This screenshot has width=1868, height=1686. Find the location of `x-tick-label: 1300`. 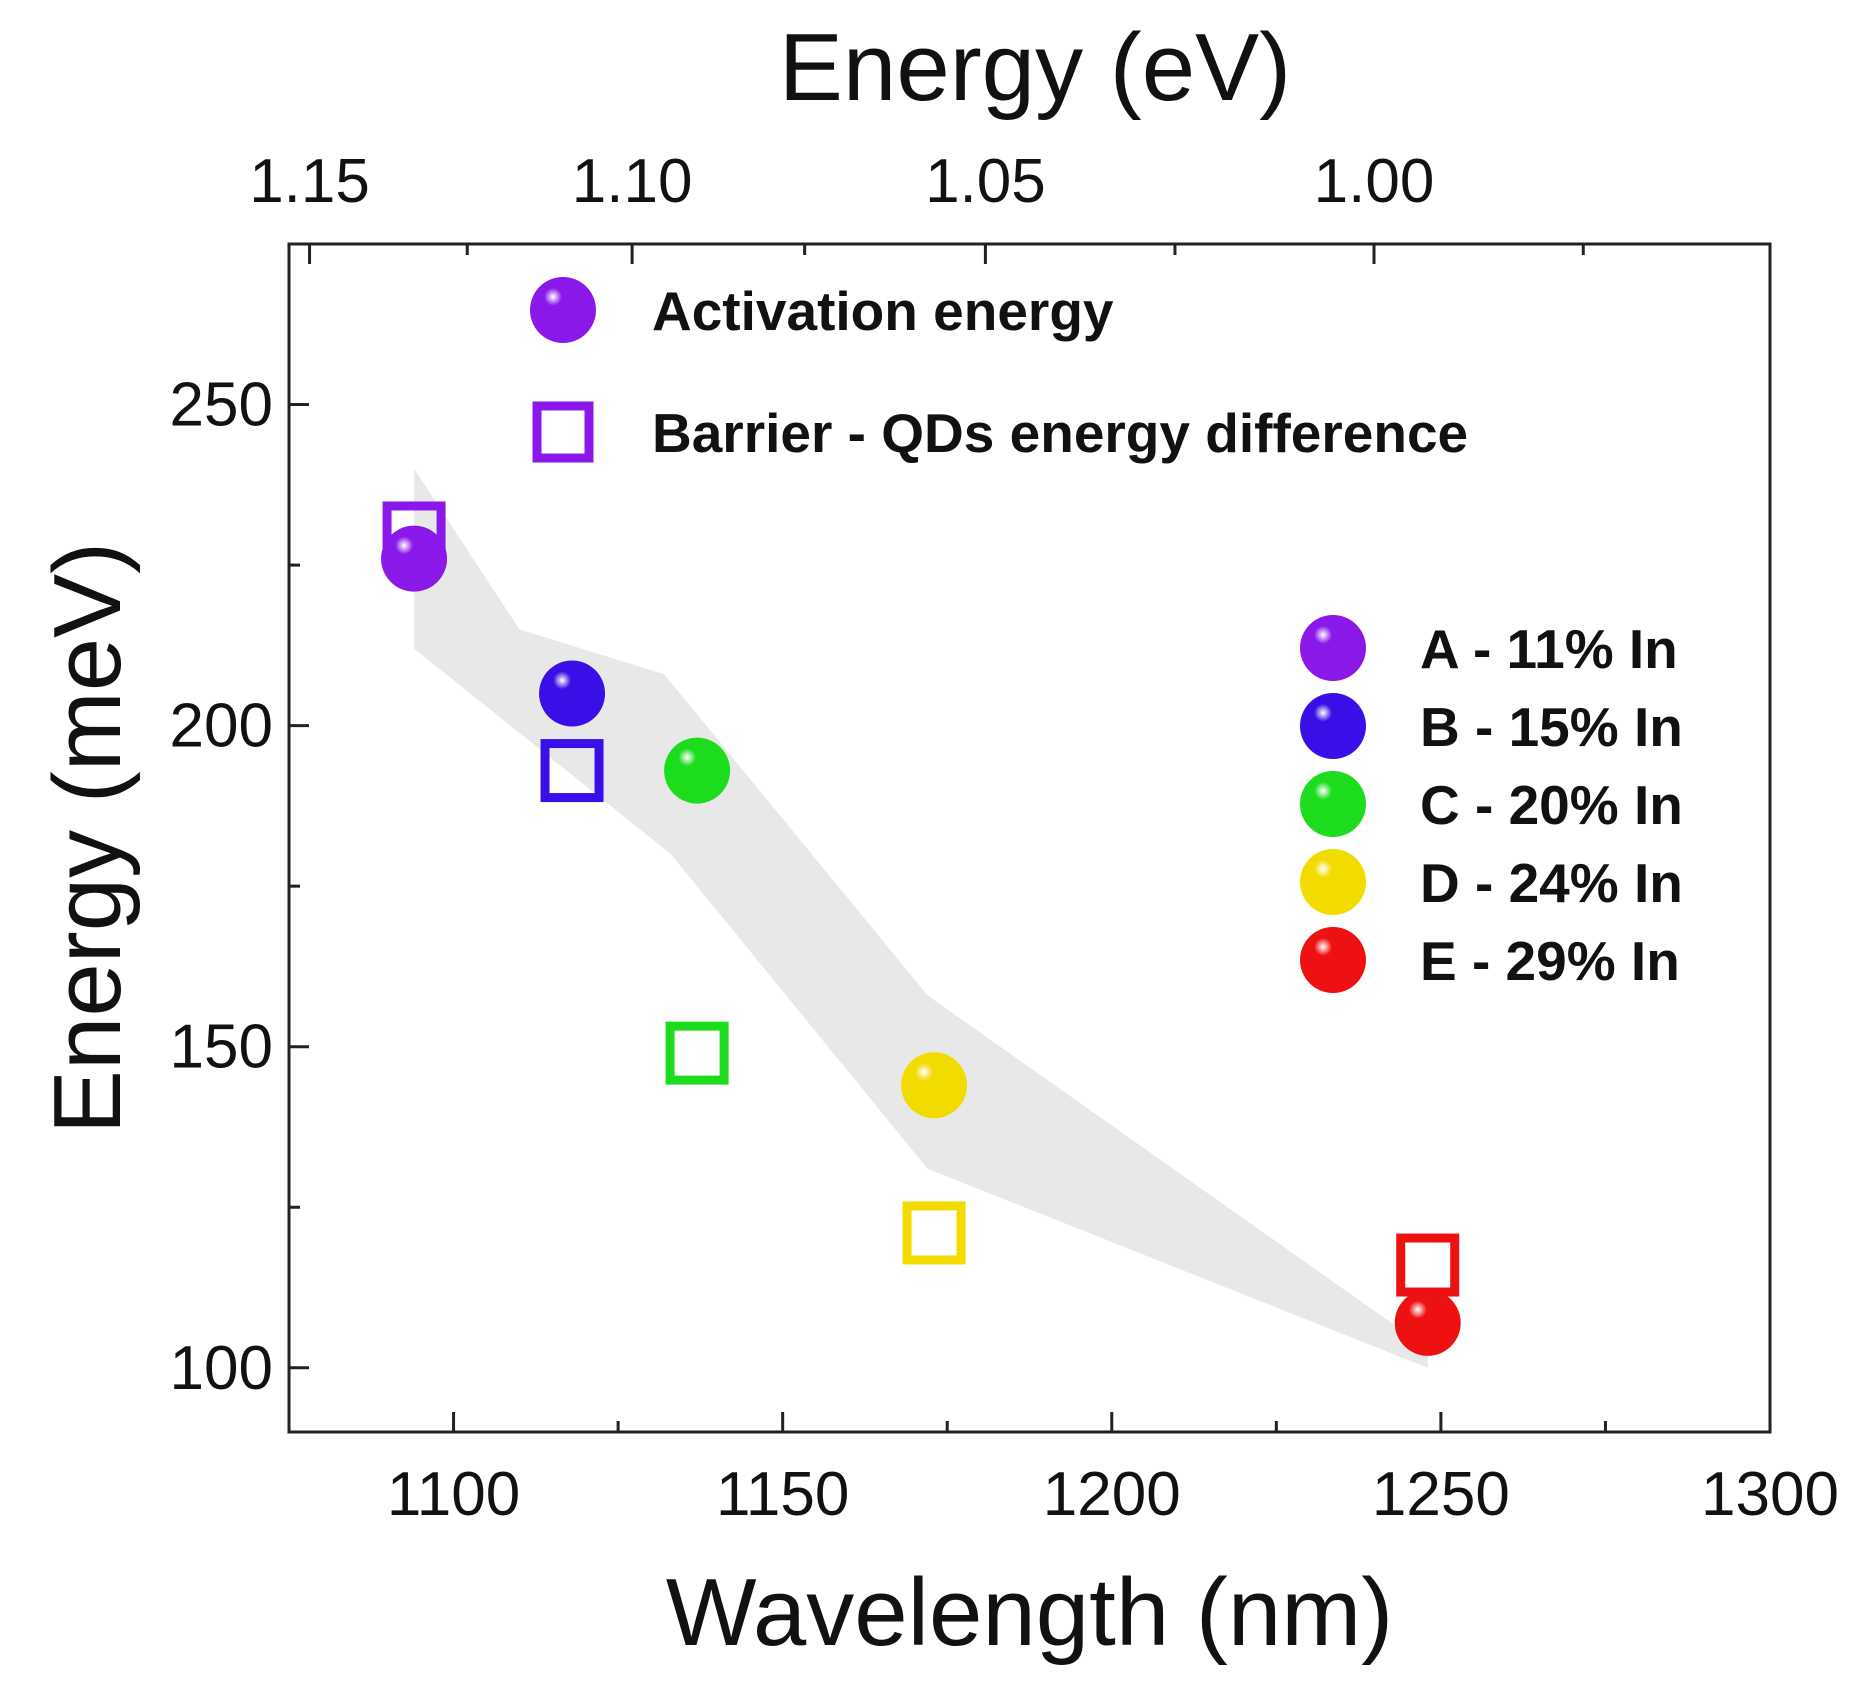

x-tick-label: 1300 is located at coordinates (1770, 1494).